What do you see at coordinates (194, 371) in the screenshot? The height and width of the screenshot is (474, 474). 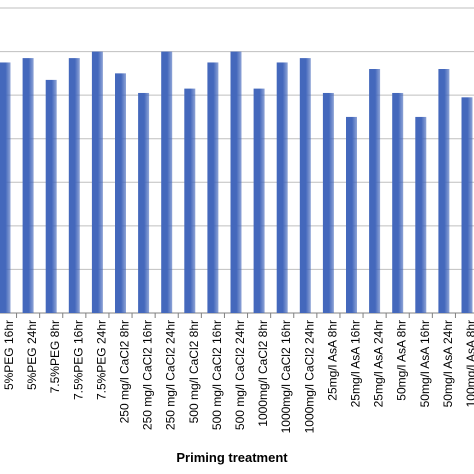 I see `x-tick-label: 500 mg/l CaCl2 8hr` at bounding box center [194, 371].